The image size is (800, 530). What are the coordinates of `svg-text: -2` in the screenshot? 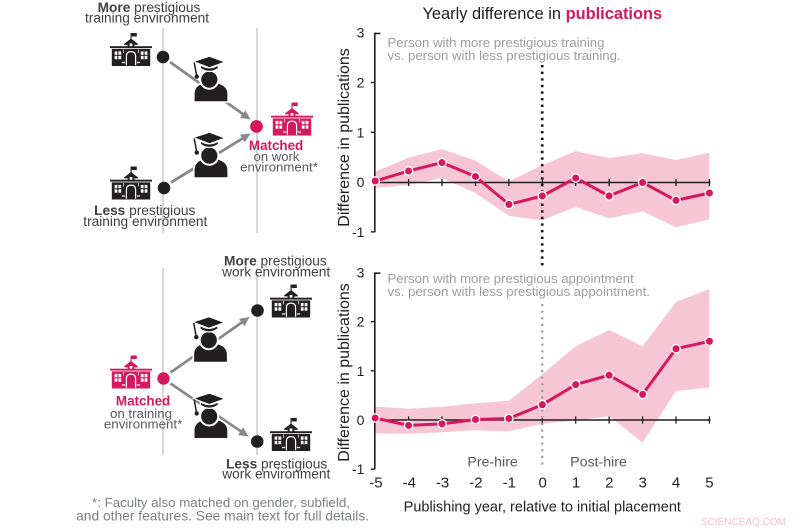 It's located at (475, 483).